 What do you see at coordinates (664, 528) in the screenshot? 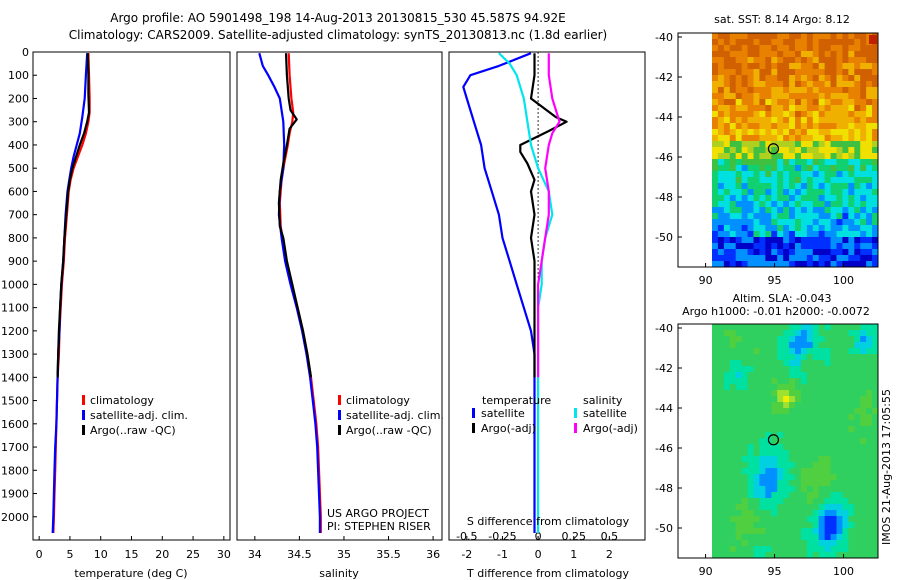
I see `map-y-tick-label: -50` at bounding box center [664, 528].